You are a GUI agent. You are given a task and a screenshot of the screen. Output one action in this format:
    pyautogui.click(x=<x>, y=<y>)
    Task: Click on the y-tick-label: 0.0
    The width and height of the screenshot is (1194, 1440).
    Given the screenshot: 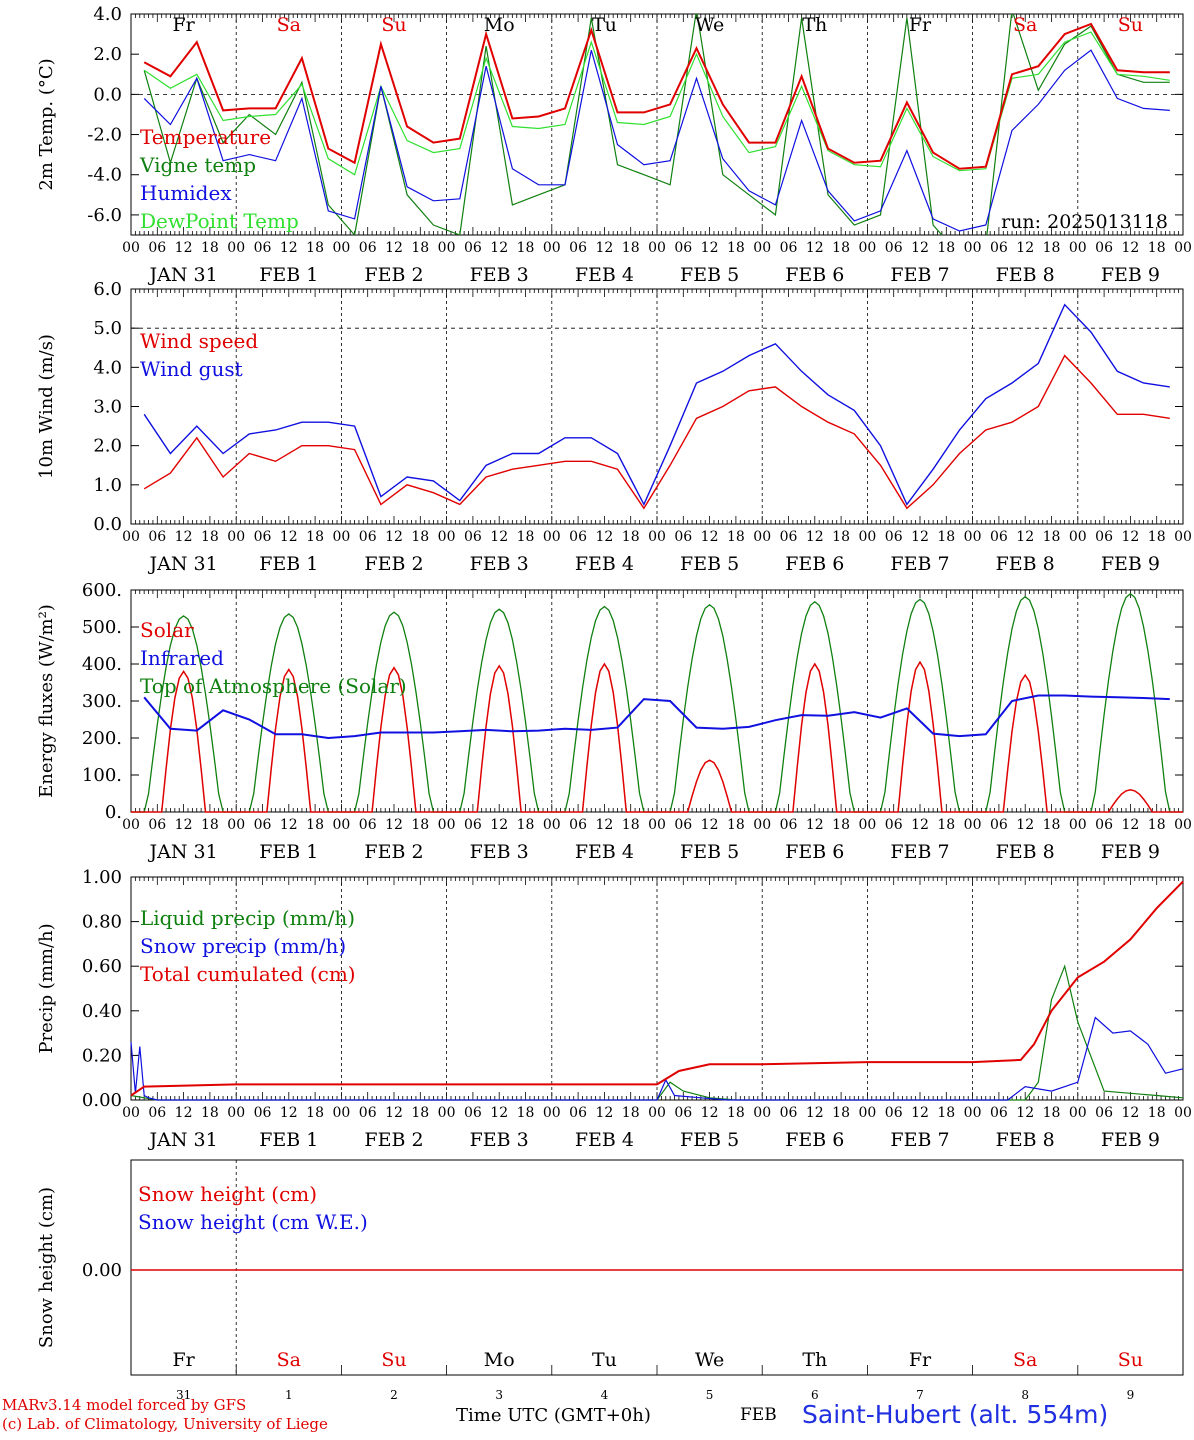 What is the action you would take?
    pyautogui.click(x=107, y=524)
    